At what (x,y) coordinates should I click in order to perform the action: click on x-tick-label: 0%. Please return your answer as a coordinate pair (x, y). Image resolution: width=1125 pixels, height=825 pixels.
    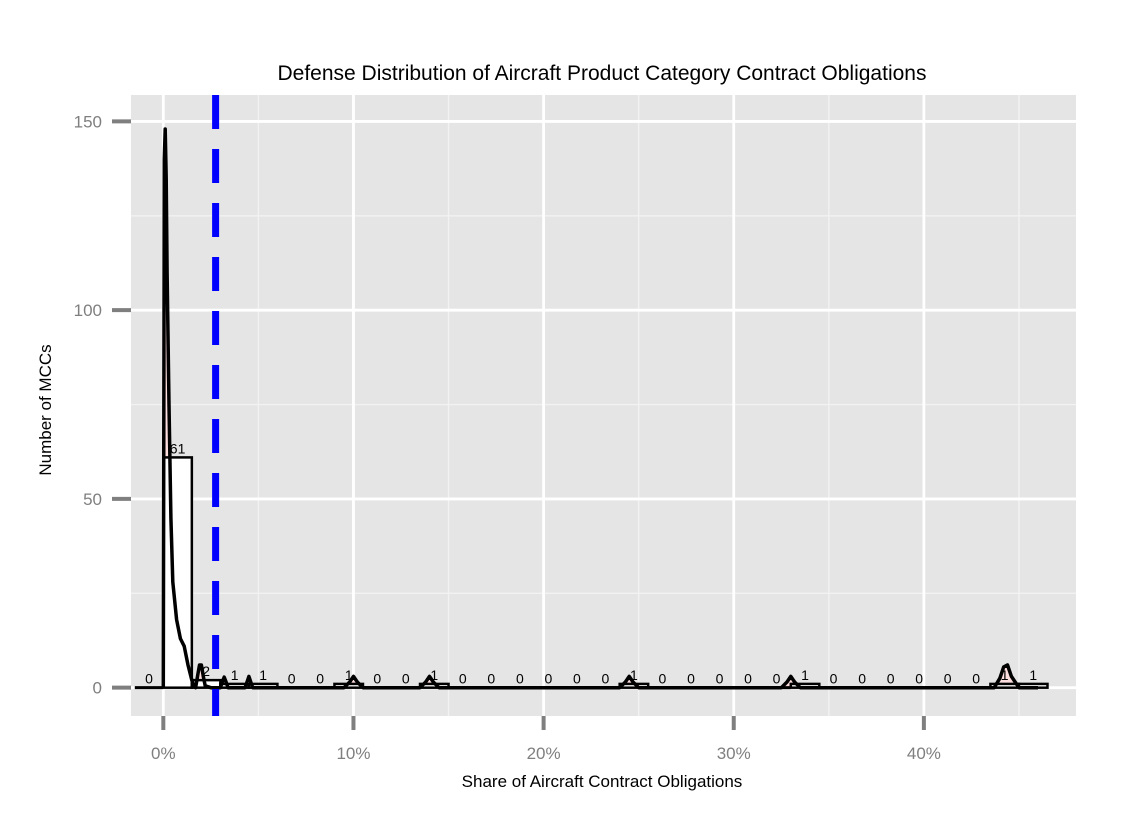
    Looking at the image, I should click on (163, 753).